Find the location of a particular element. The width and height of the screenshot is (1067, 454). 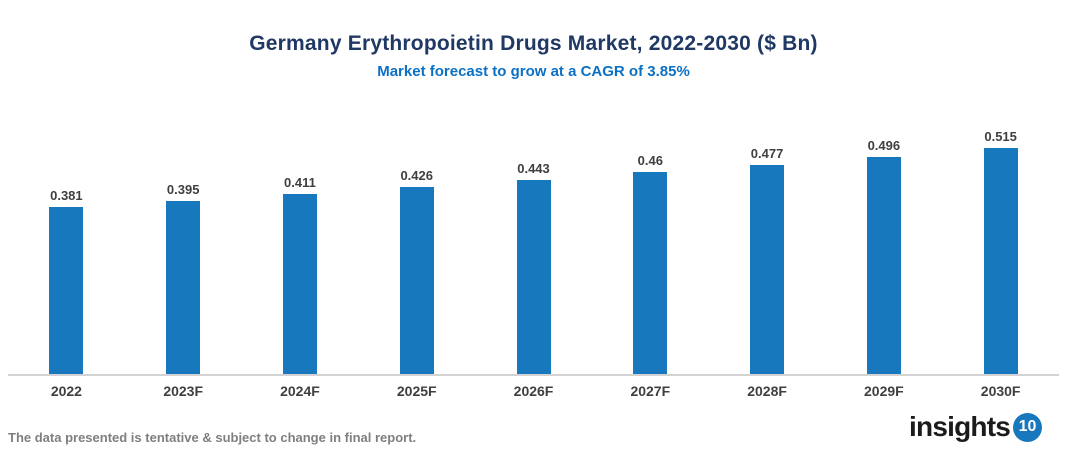

bar-column: 0.443 is located at coordinates (533, 267).